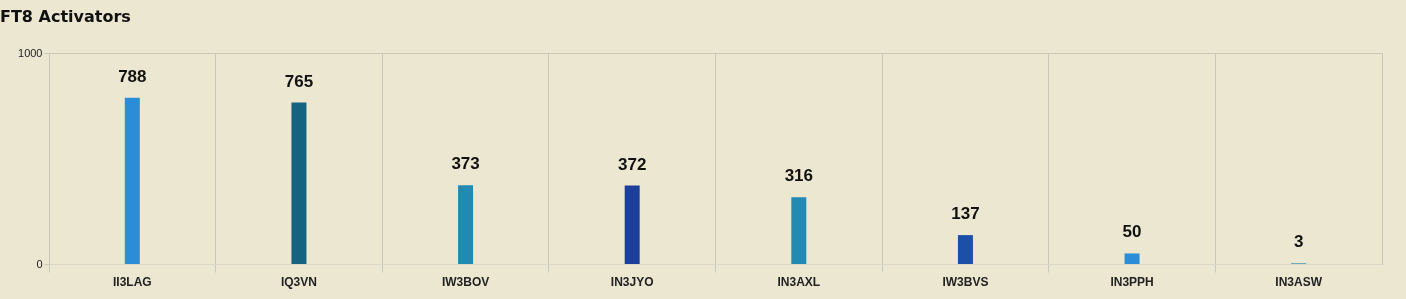 This screenshot has height=299, width=1406. Describe the element at coordinates (299, 81) in the screenshot. I see `data-label: 765` at that location.